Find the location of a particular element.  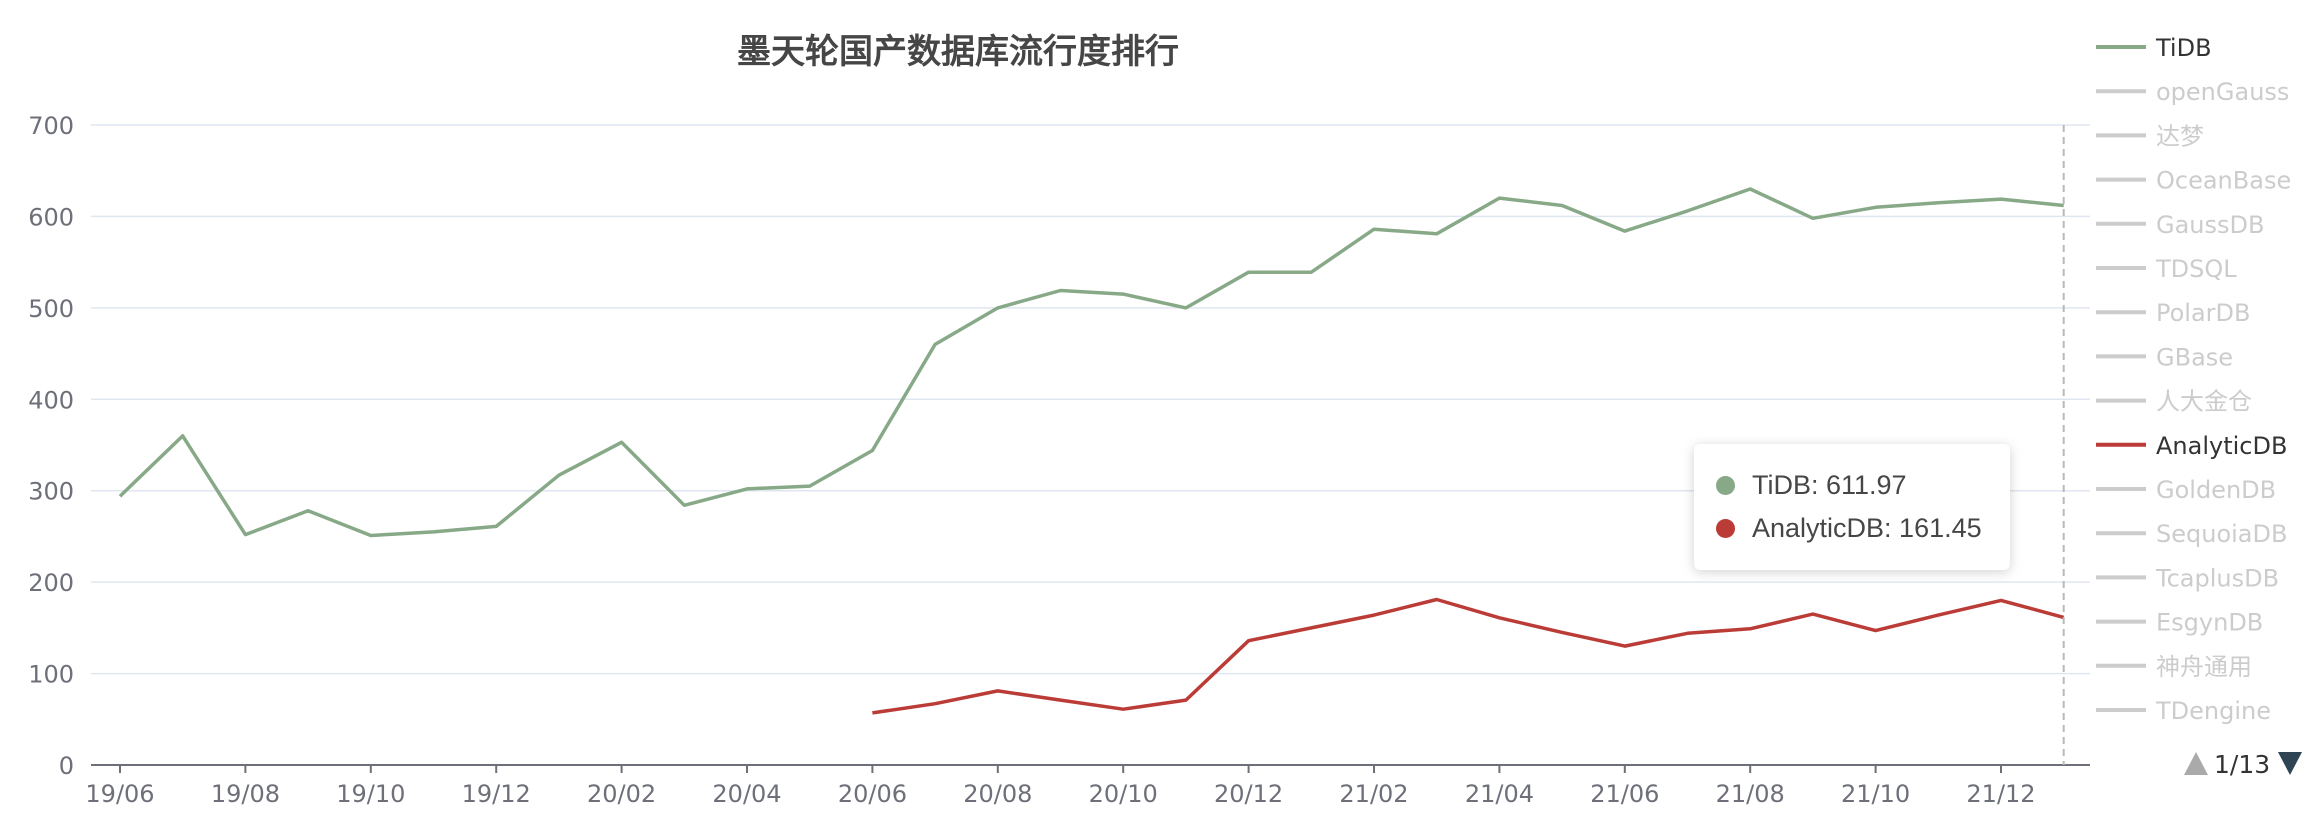

legend-label: TiDB is located at coordinates (2183, 48).